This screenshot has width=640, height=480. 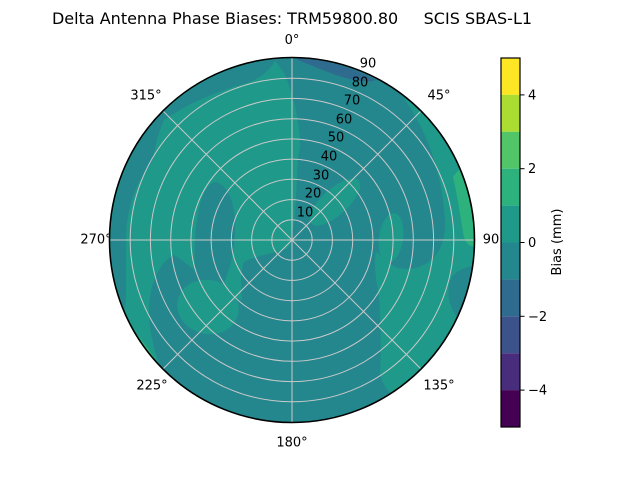 What do you see at coordinates (305, 213) in the screenshot?
I see `radial-label-10: 10` at bounding box center [305, 213].